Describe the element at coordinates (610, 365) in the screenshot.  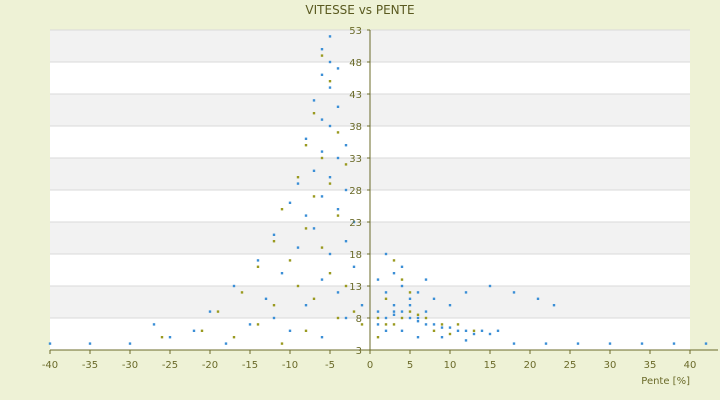
I see `x-tick-label: 30` at that location.